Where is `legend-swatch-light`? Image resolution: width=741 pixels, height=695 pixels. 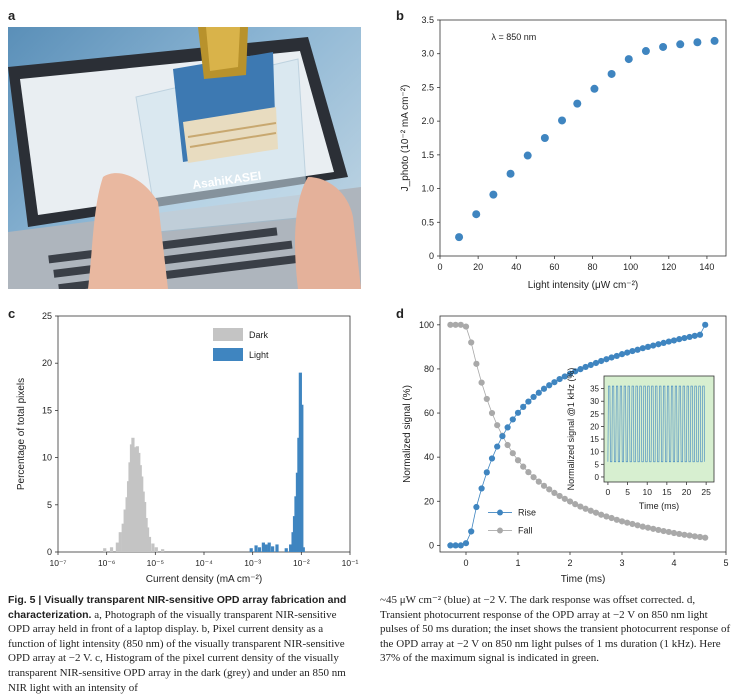 legend-swatch-light is located at coordinates (228, 354).